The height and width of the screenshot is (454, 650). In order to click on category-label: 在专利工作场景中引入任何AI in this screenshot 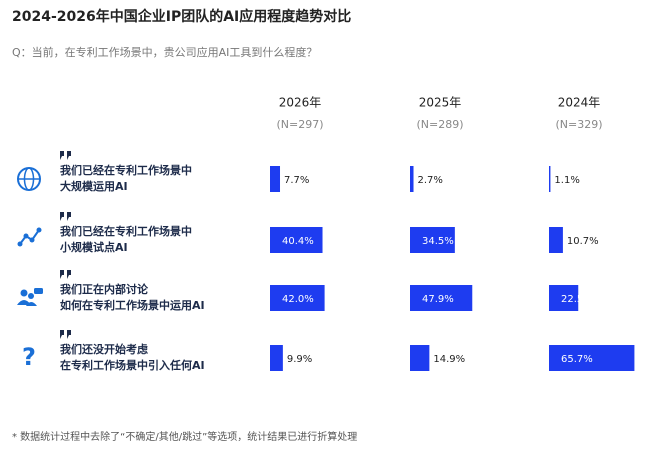, I will do `click(132, 365)`.